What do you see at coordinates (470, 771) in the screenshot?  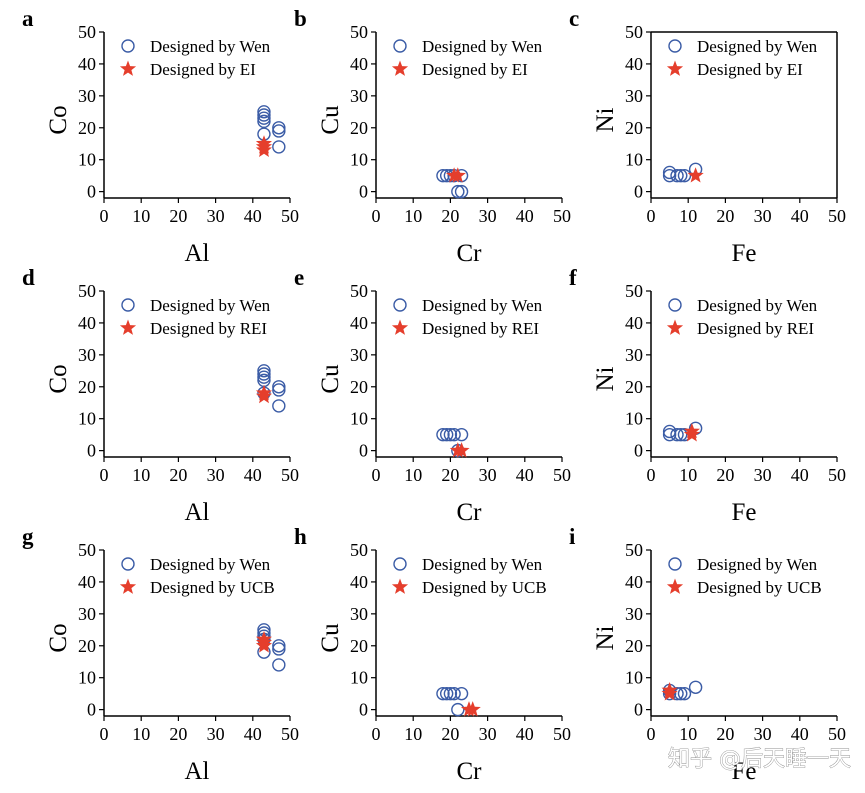 I see `x-axis-label: Cr` at bounding box center [470, 771].